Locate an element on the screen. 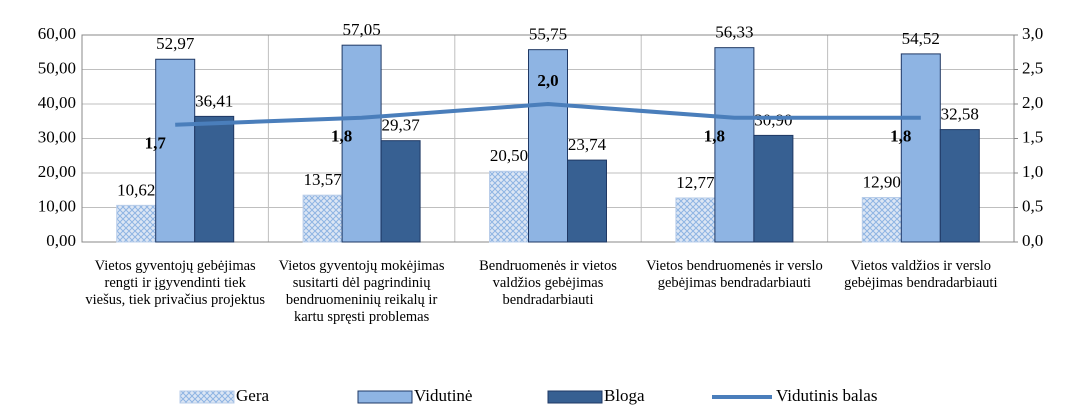  y-tick-label: 40,00 is located at coordinates (57, 102).